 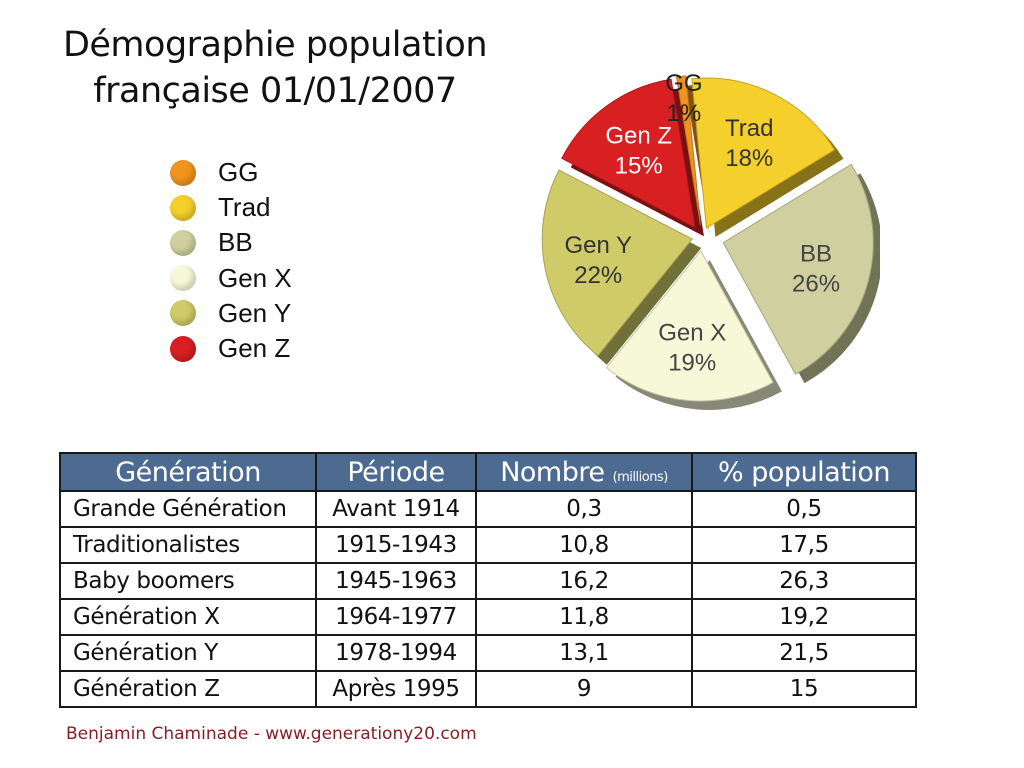 What do you see at coordinates (188, 653) in the screenshot?
I see `cell-generation: Génération Y` at bounding box center [188, 653].